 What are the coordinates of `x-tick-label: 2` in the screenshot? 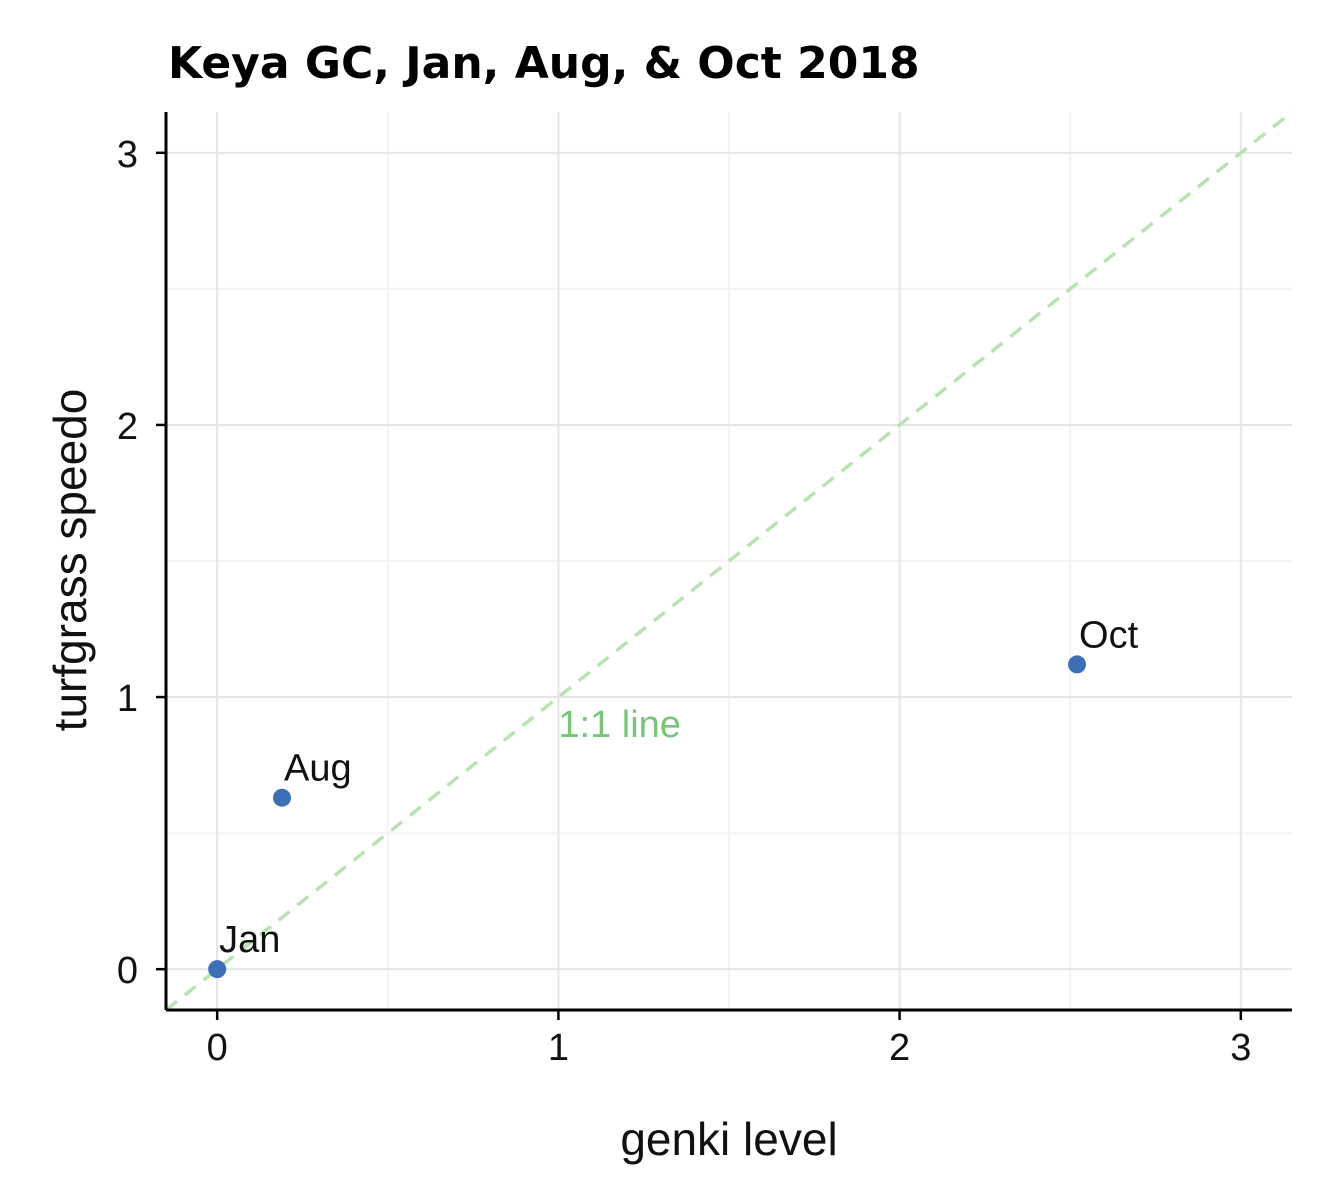 It's located at (899, 1048).